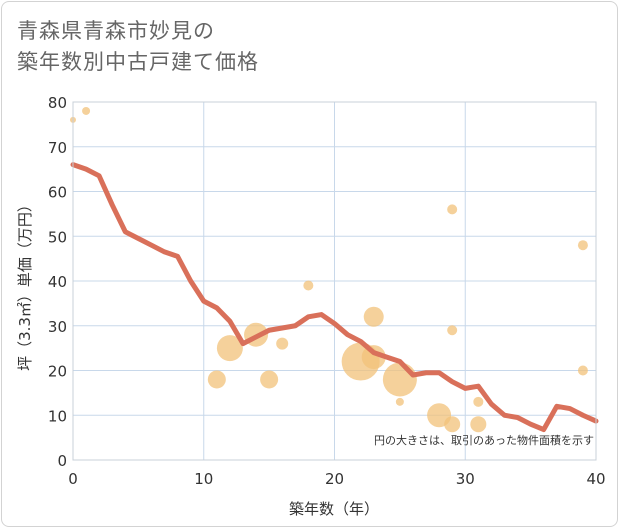 This screenshot has height=530, width=621. I want to click on x-tick-label: 40, so click(595, 479).